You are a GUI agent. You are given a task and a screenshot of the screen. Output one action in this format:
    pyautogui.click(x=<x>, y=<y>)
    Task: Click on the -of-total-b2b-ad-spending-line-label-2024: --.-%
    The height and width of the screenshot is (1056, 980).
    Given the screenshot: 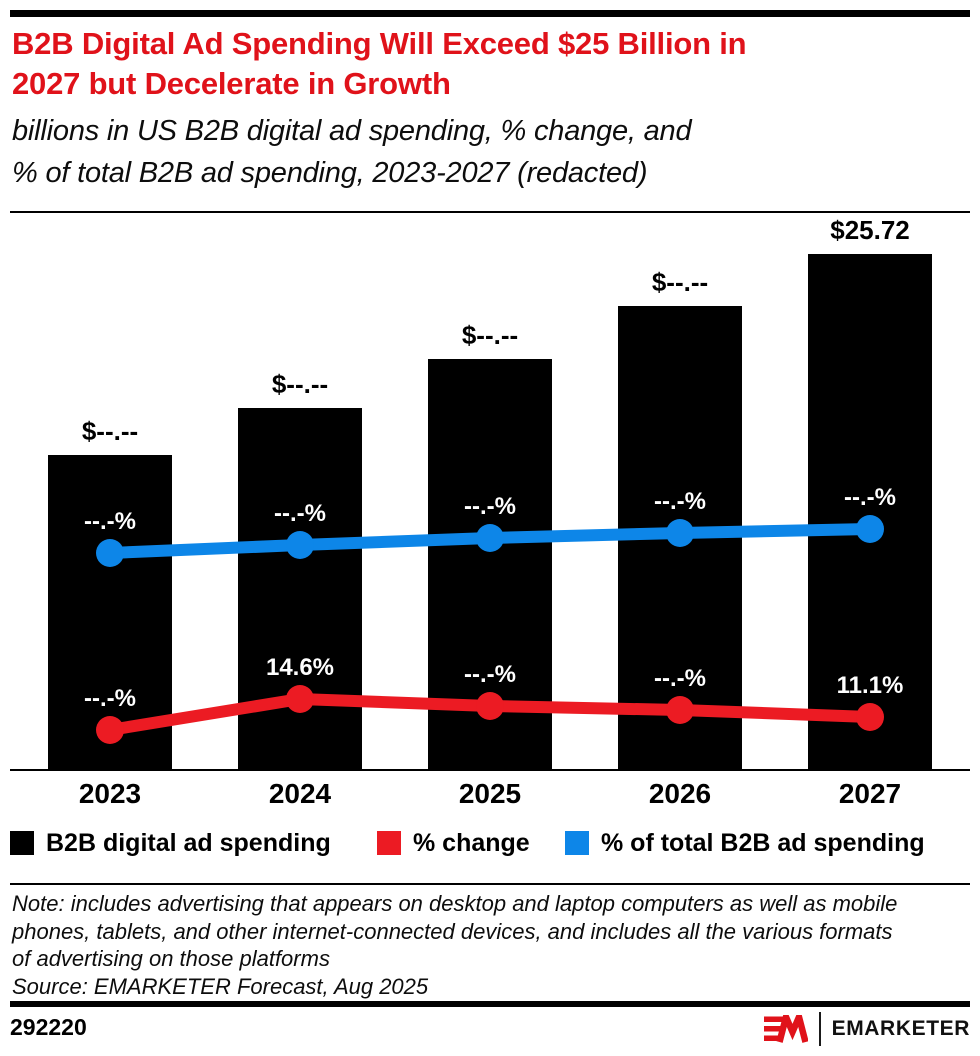 What is the action you would take?
    pyautogui.click(x=300, y=513)
    